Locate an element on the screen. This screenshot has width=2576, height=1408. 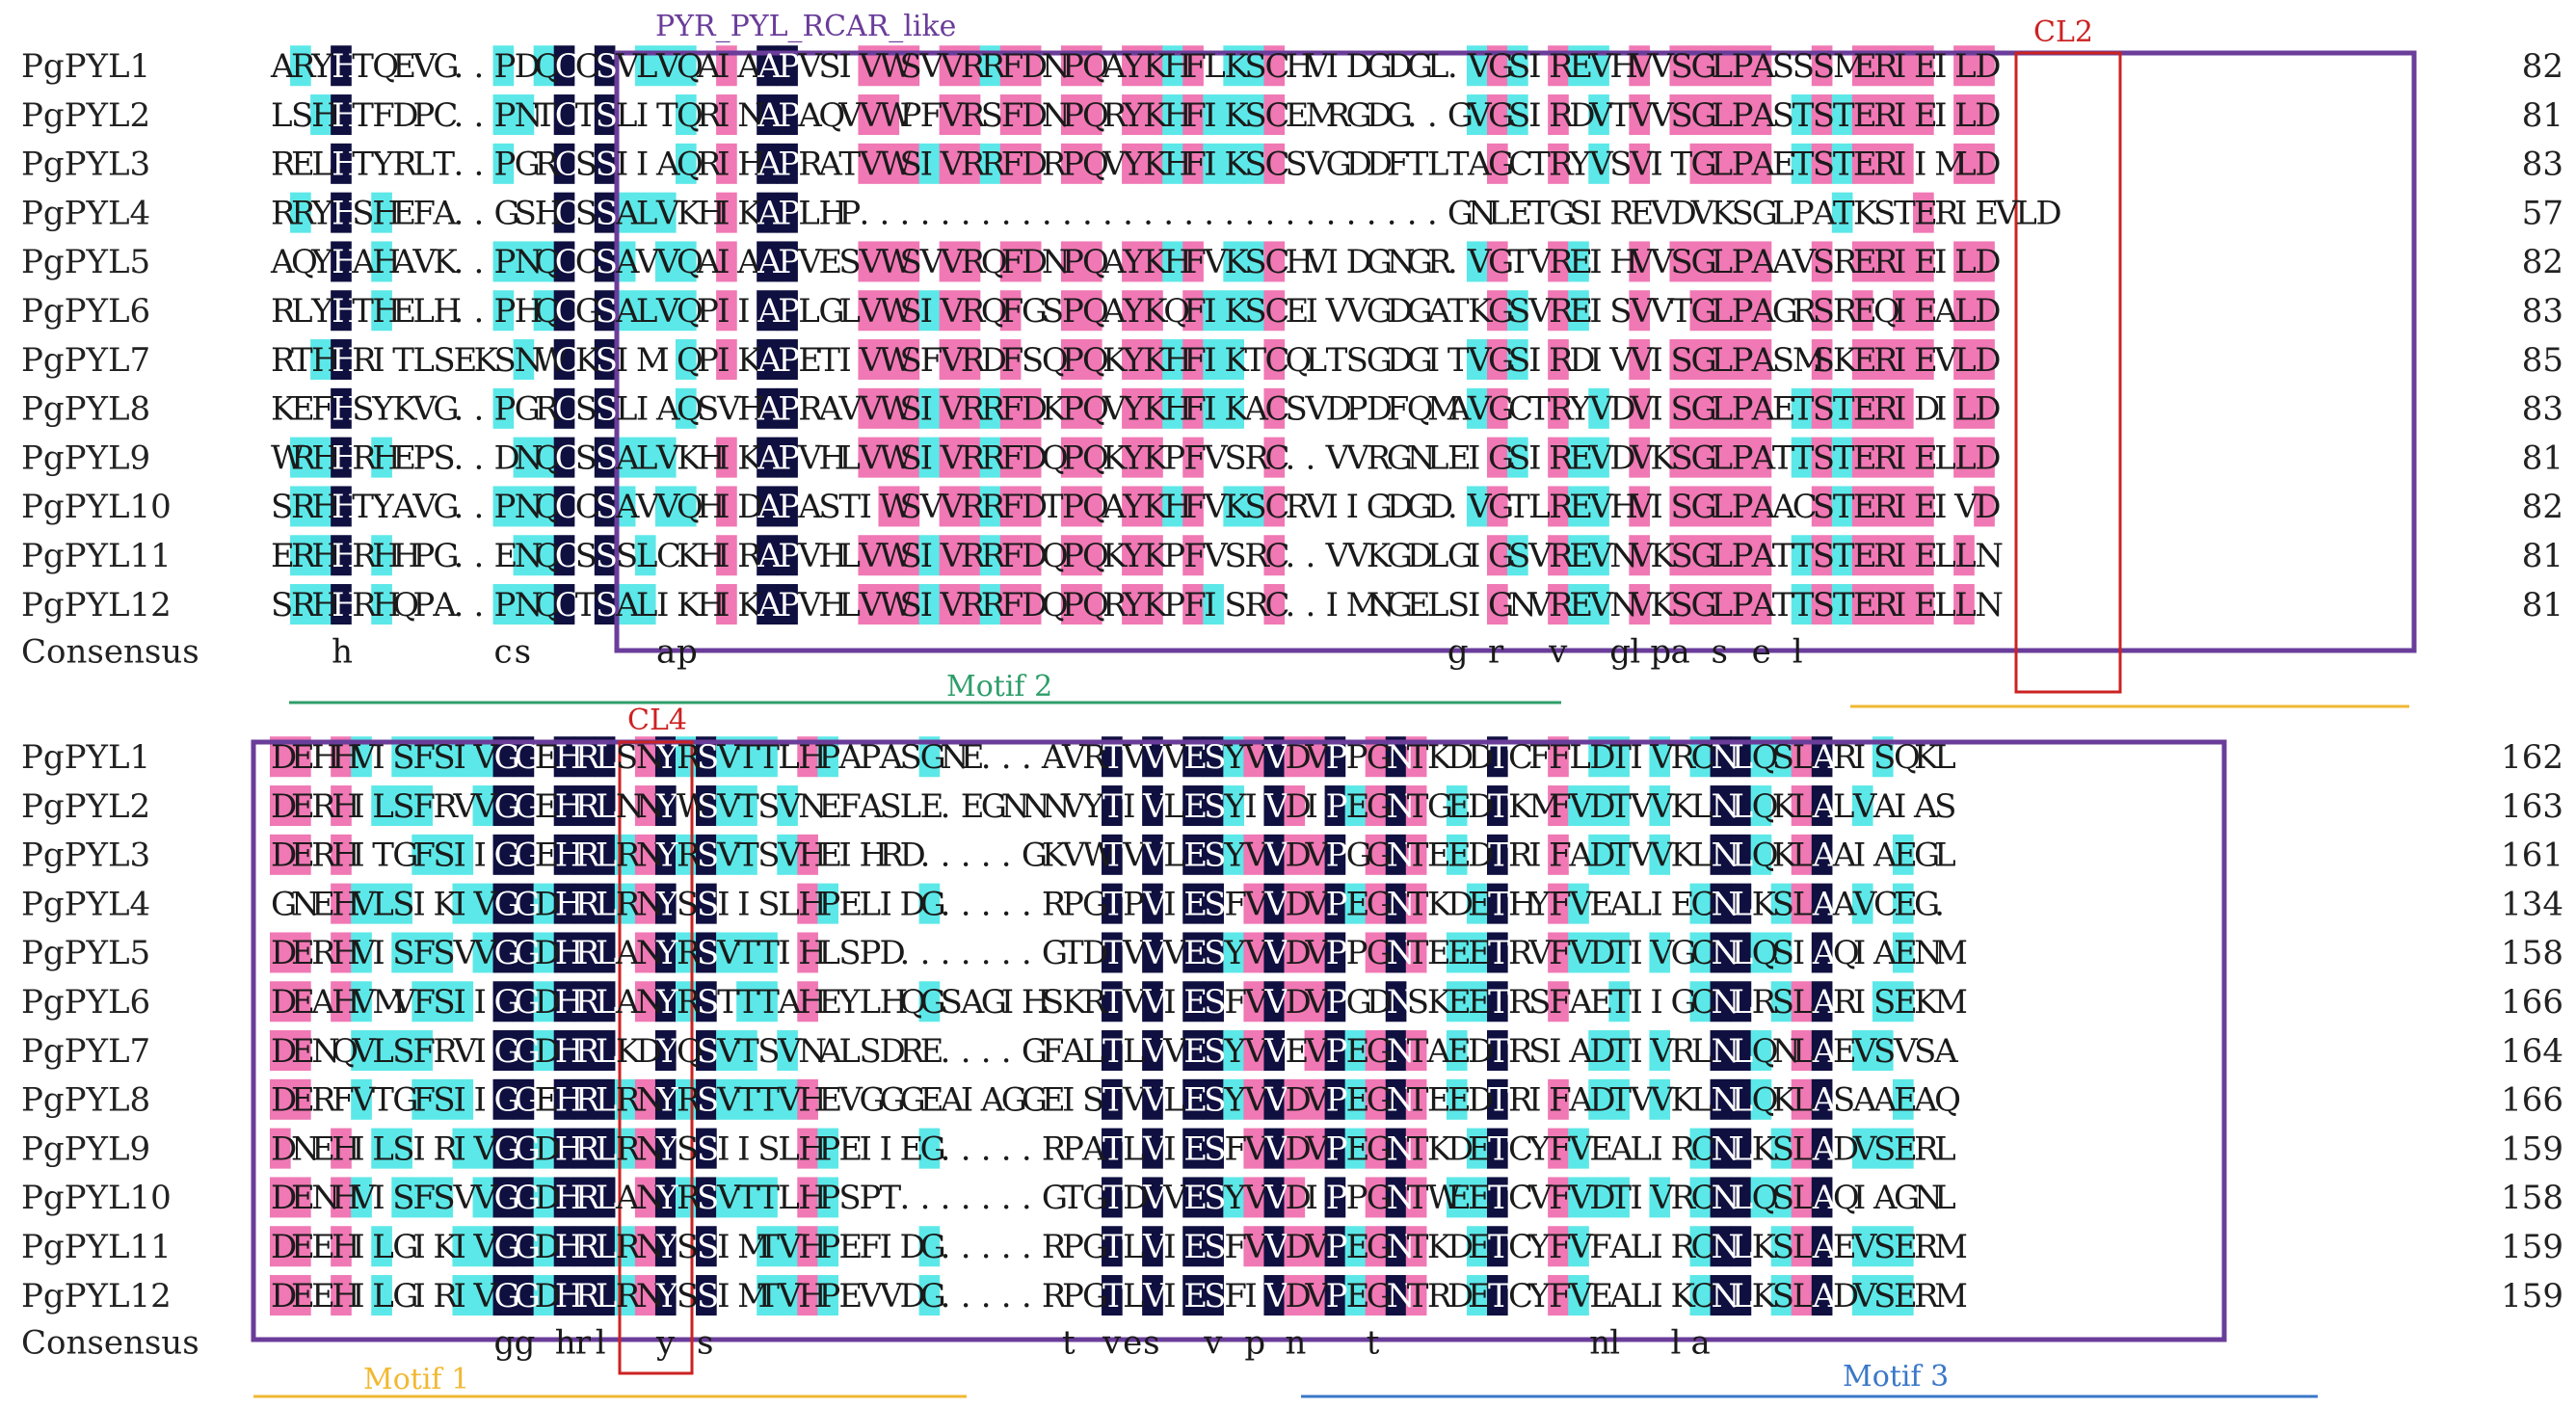
sequence-name: PgPYL8 is located at coordinates (85, 409).